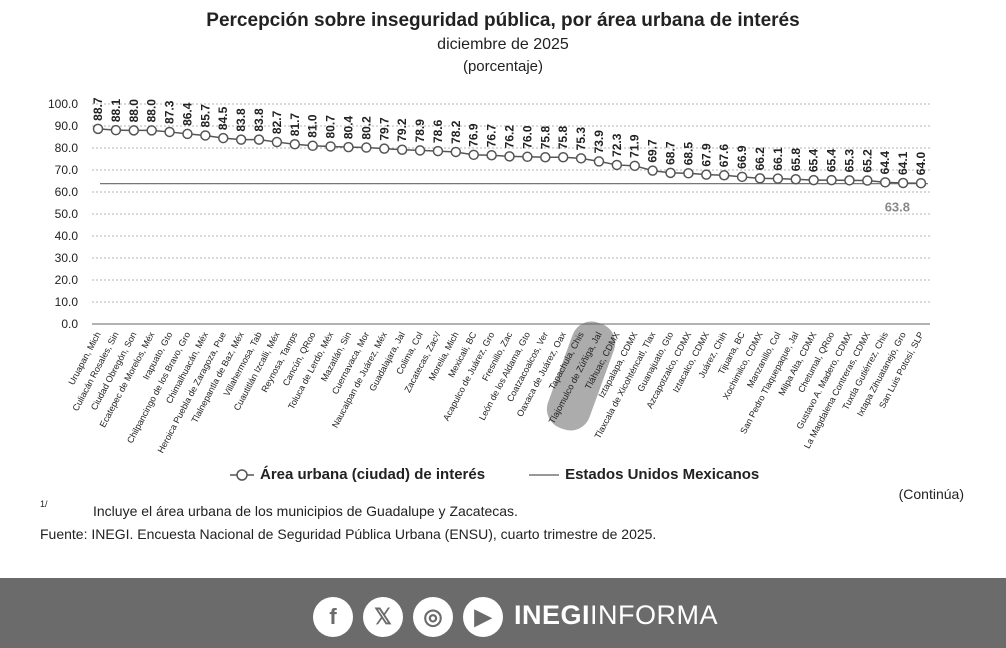 The image size is (1006, 648). What do you see at coordinates (742, 157) in the screenshot?
I see `data-label: 66.9` at bounding box center [742, 157].